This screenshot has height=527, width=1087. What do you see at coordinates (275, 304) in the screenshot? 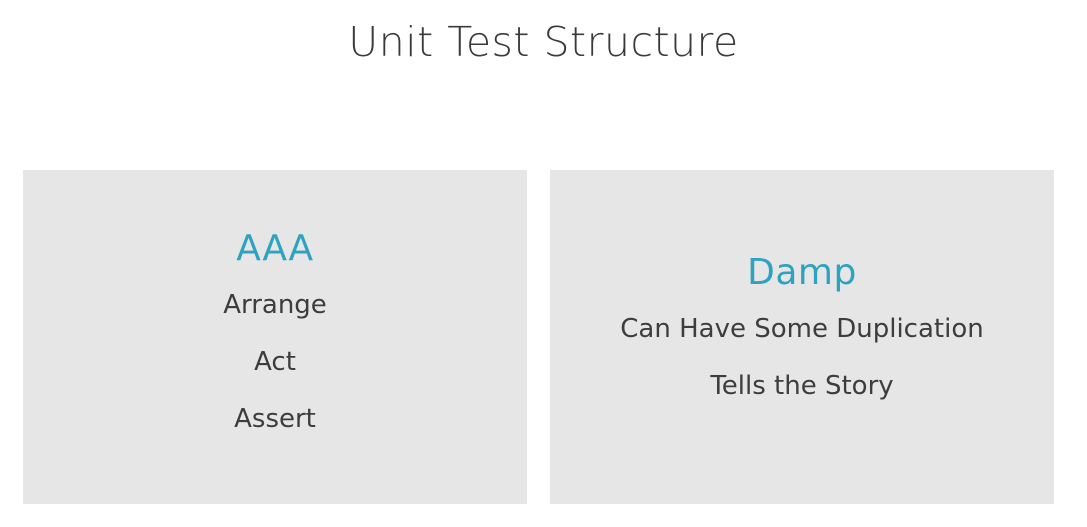
I see `list-item-arrange: Arrange` at bounding box center [275, 304].